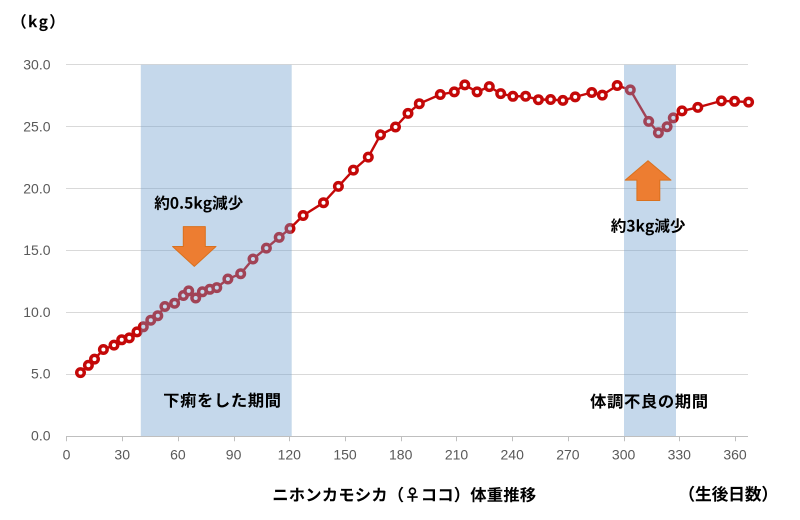  What do you see at coordinates (41, 436) in the screenshot?
I see `svg-text: 0.0` at bounding box center [41, 436].